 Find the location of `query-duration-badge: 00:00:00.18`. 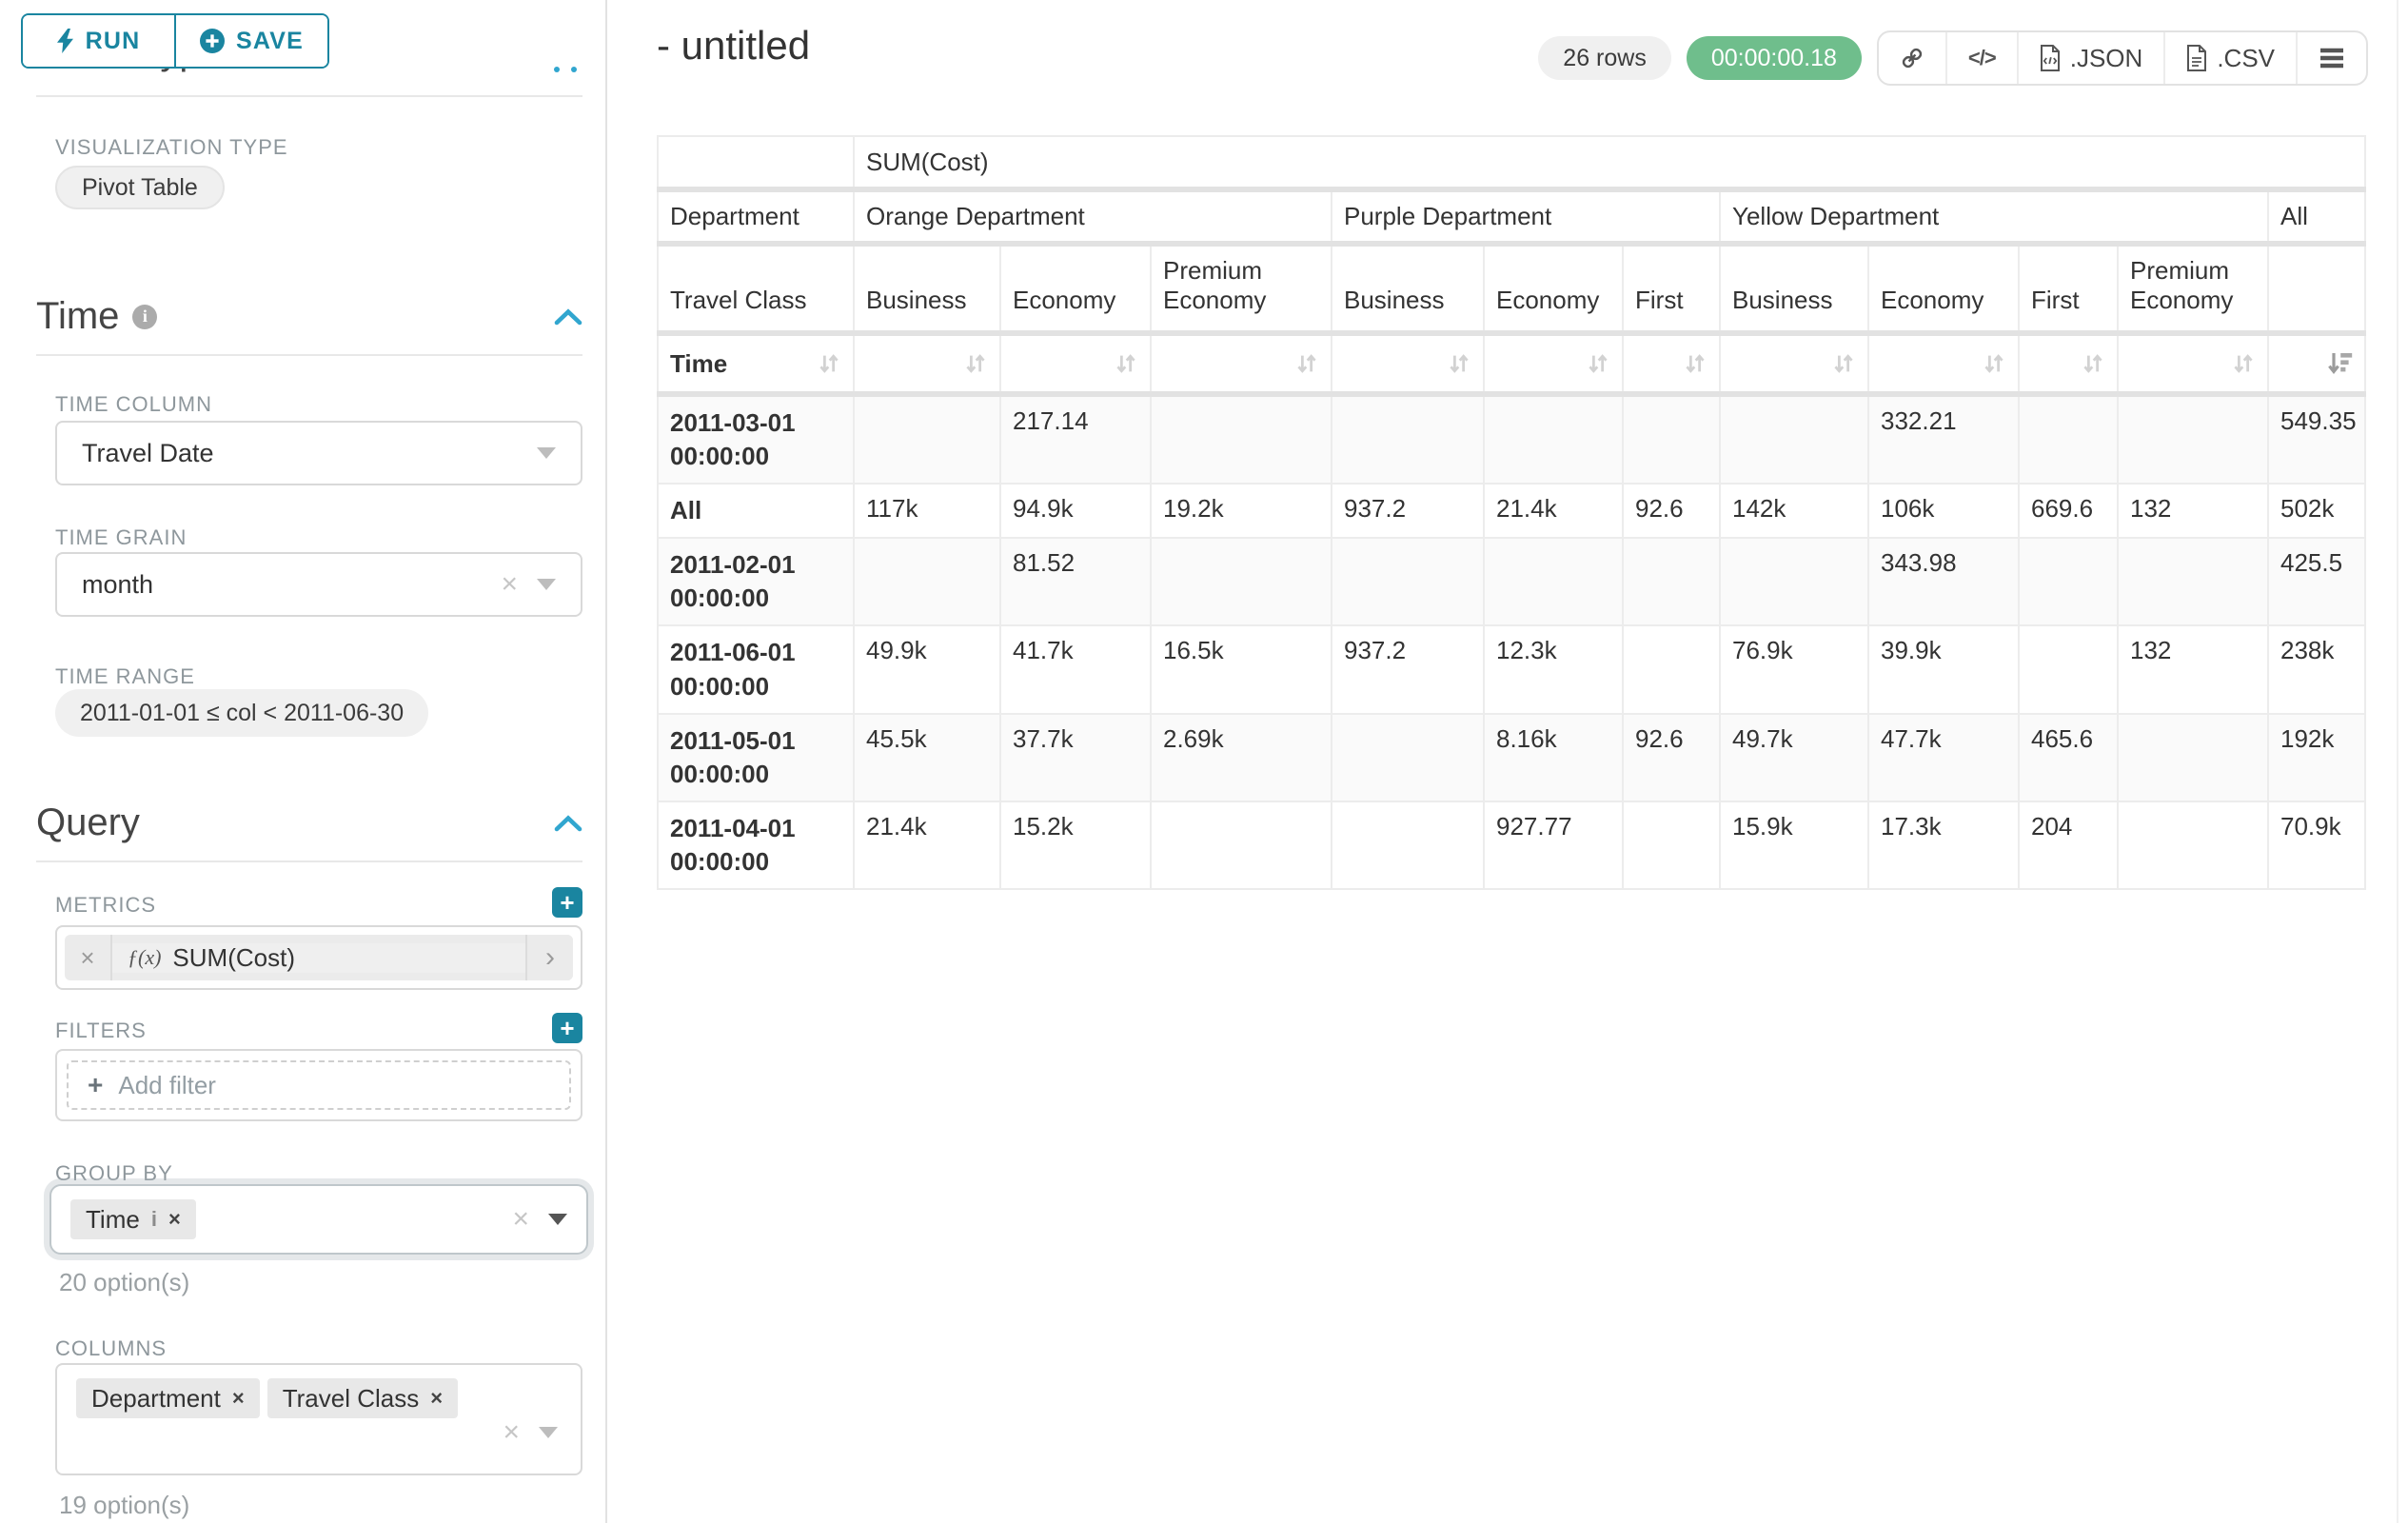

query-duration-badge: 00:00:00.18 is located at coordinates (1774, 58).